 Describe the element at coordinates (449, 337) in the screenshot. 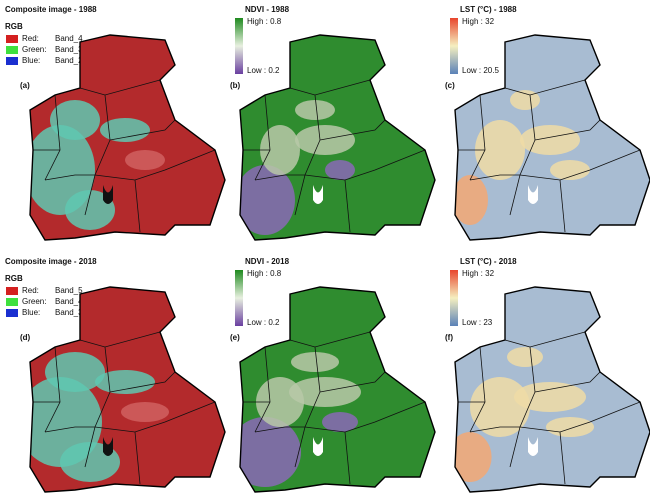

I see `panel-label: (f)` at that location.